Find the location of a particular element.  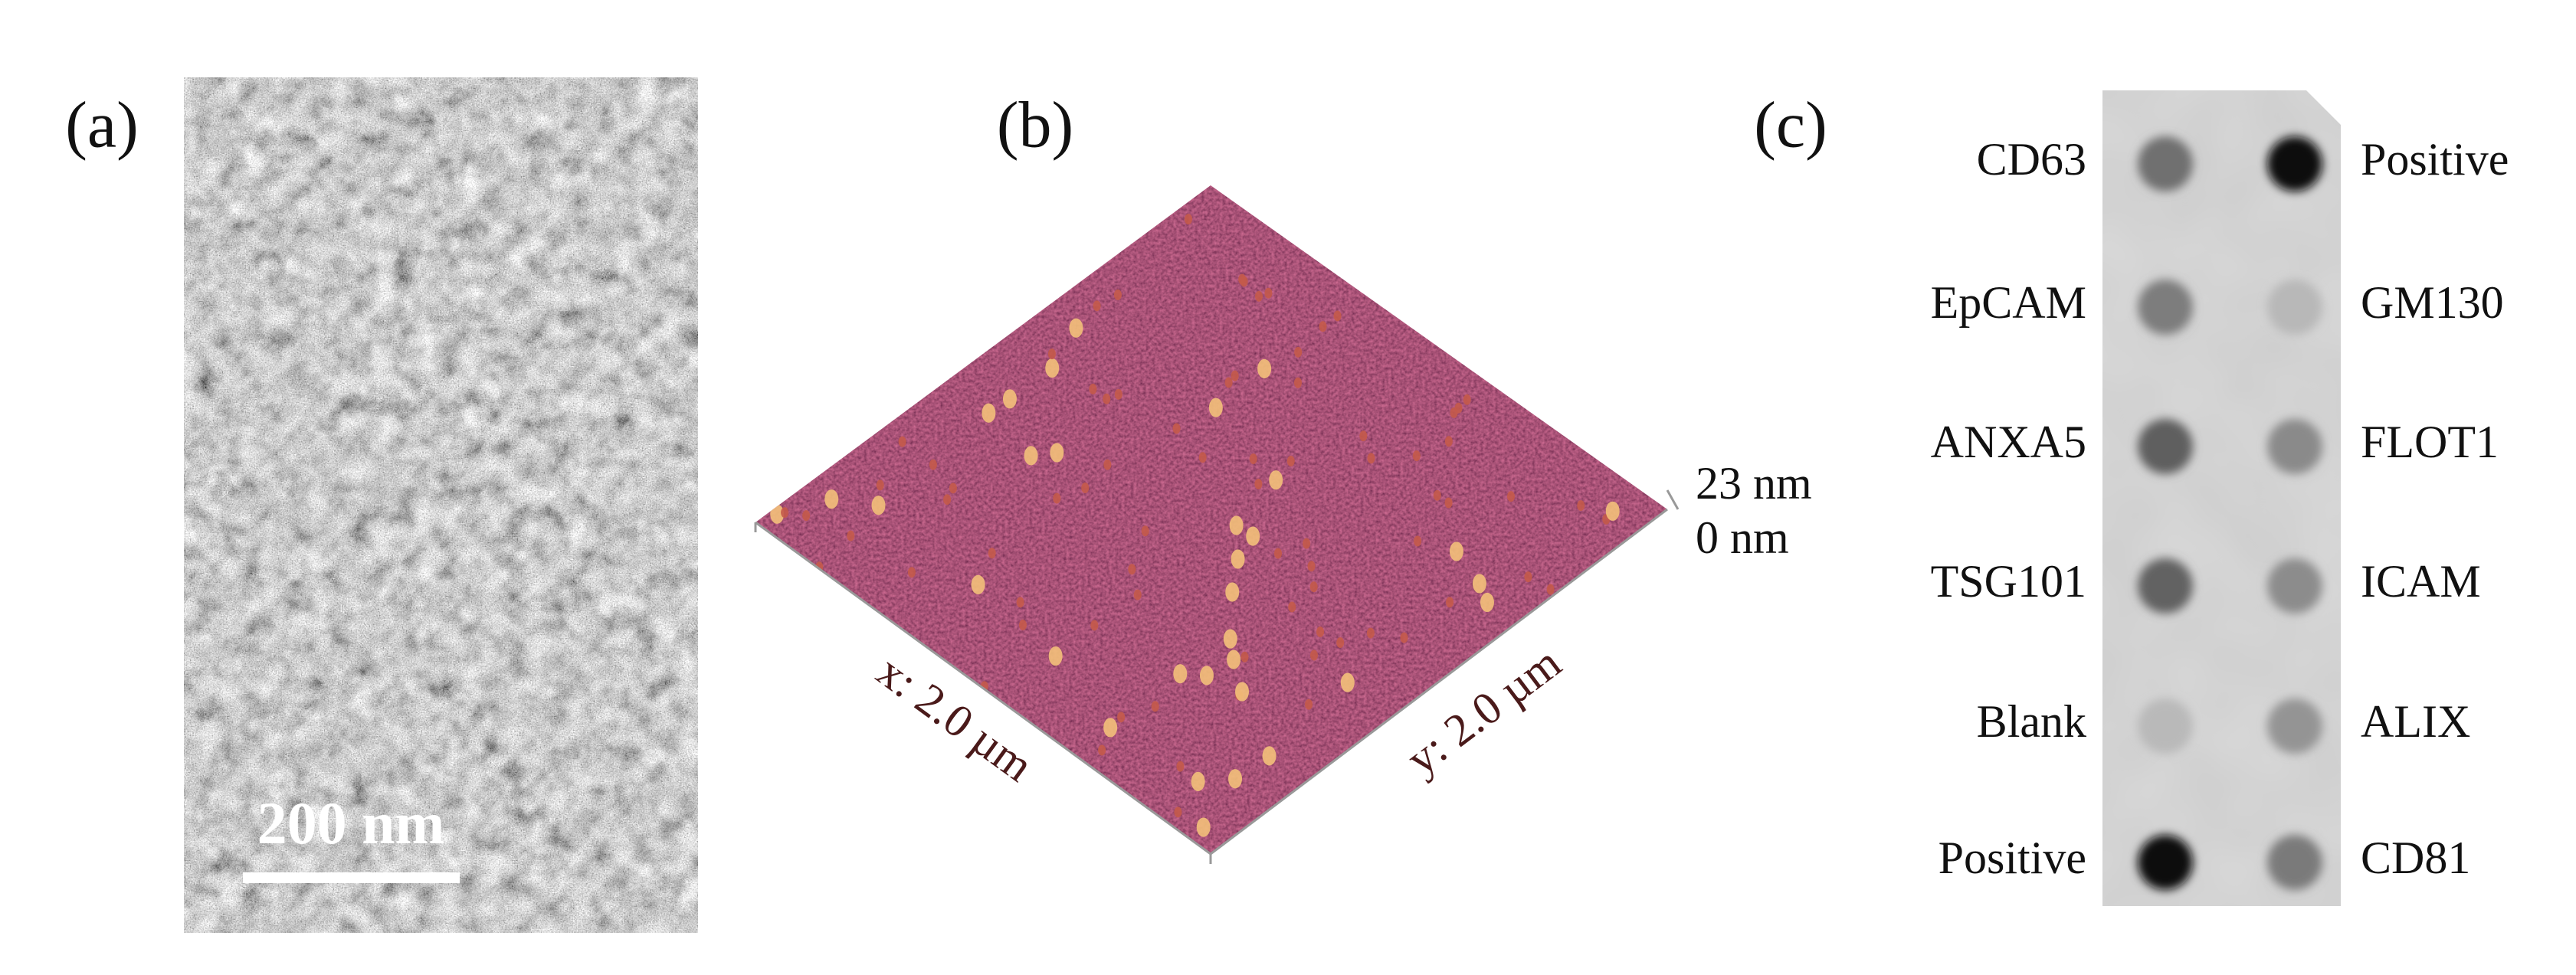

right-label: ALIX is located at coordinates (2415, 721).